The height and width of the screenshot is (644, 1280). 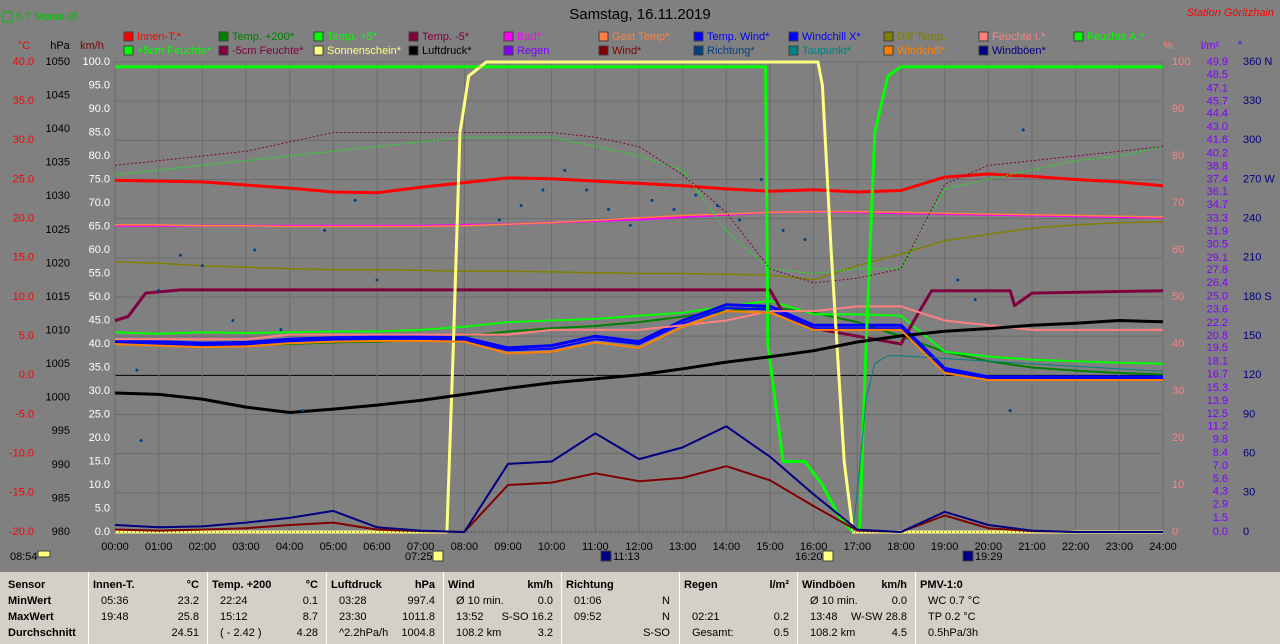 I want to click on cell-left: Ø 10 min., so click(x=834, y=601).